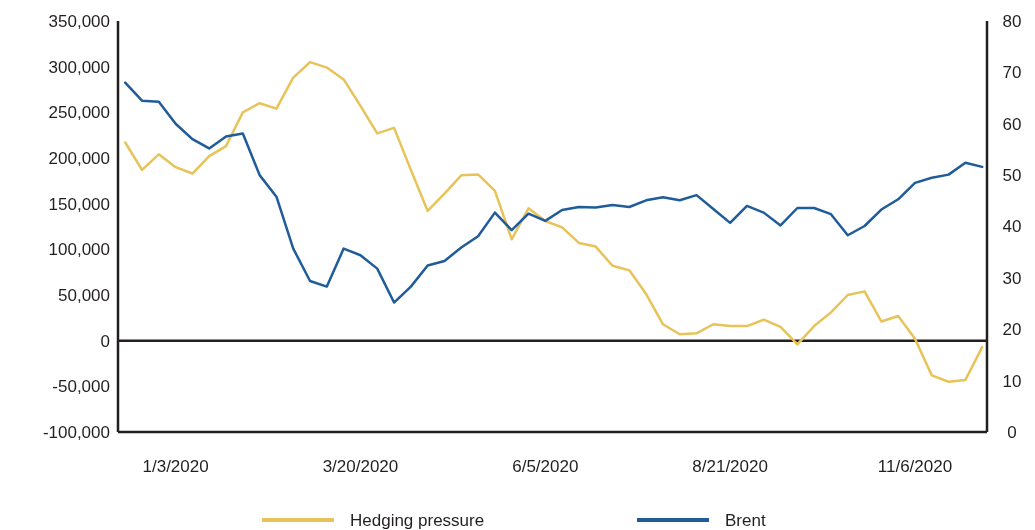 The height and width of the screenshot is (530, 1035). Describe the element at coordinates (1012, 124) in the screenshot. I see `y2-tick-label: 60` at that location.